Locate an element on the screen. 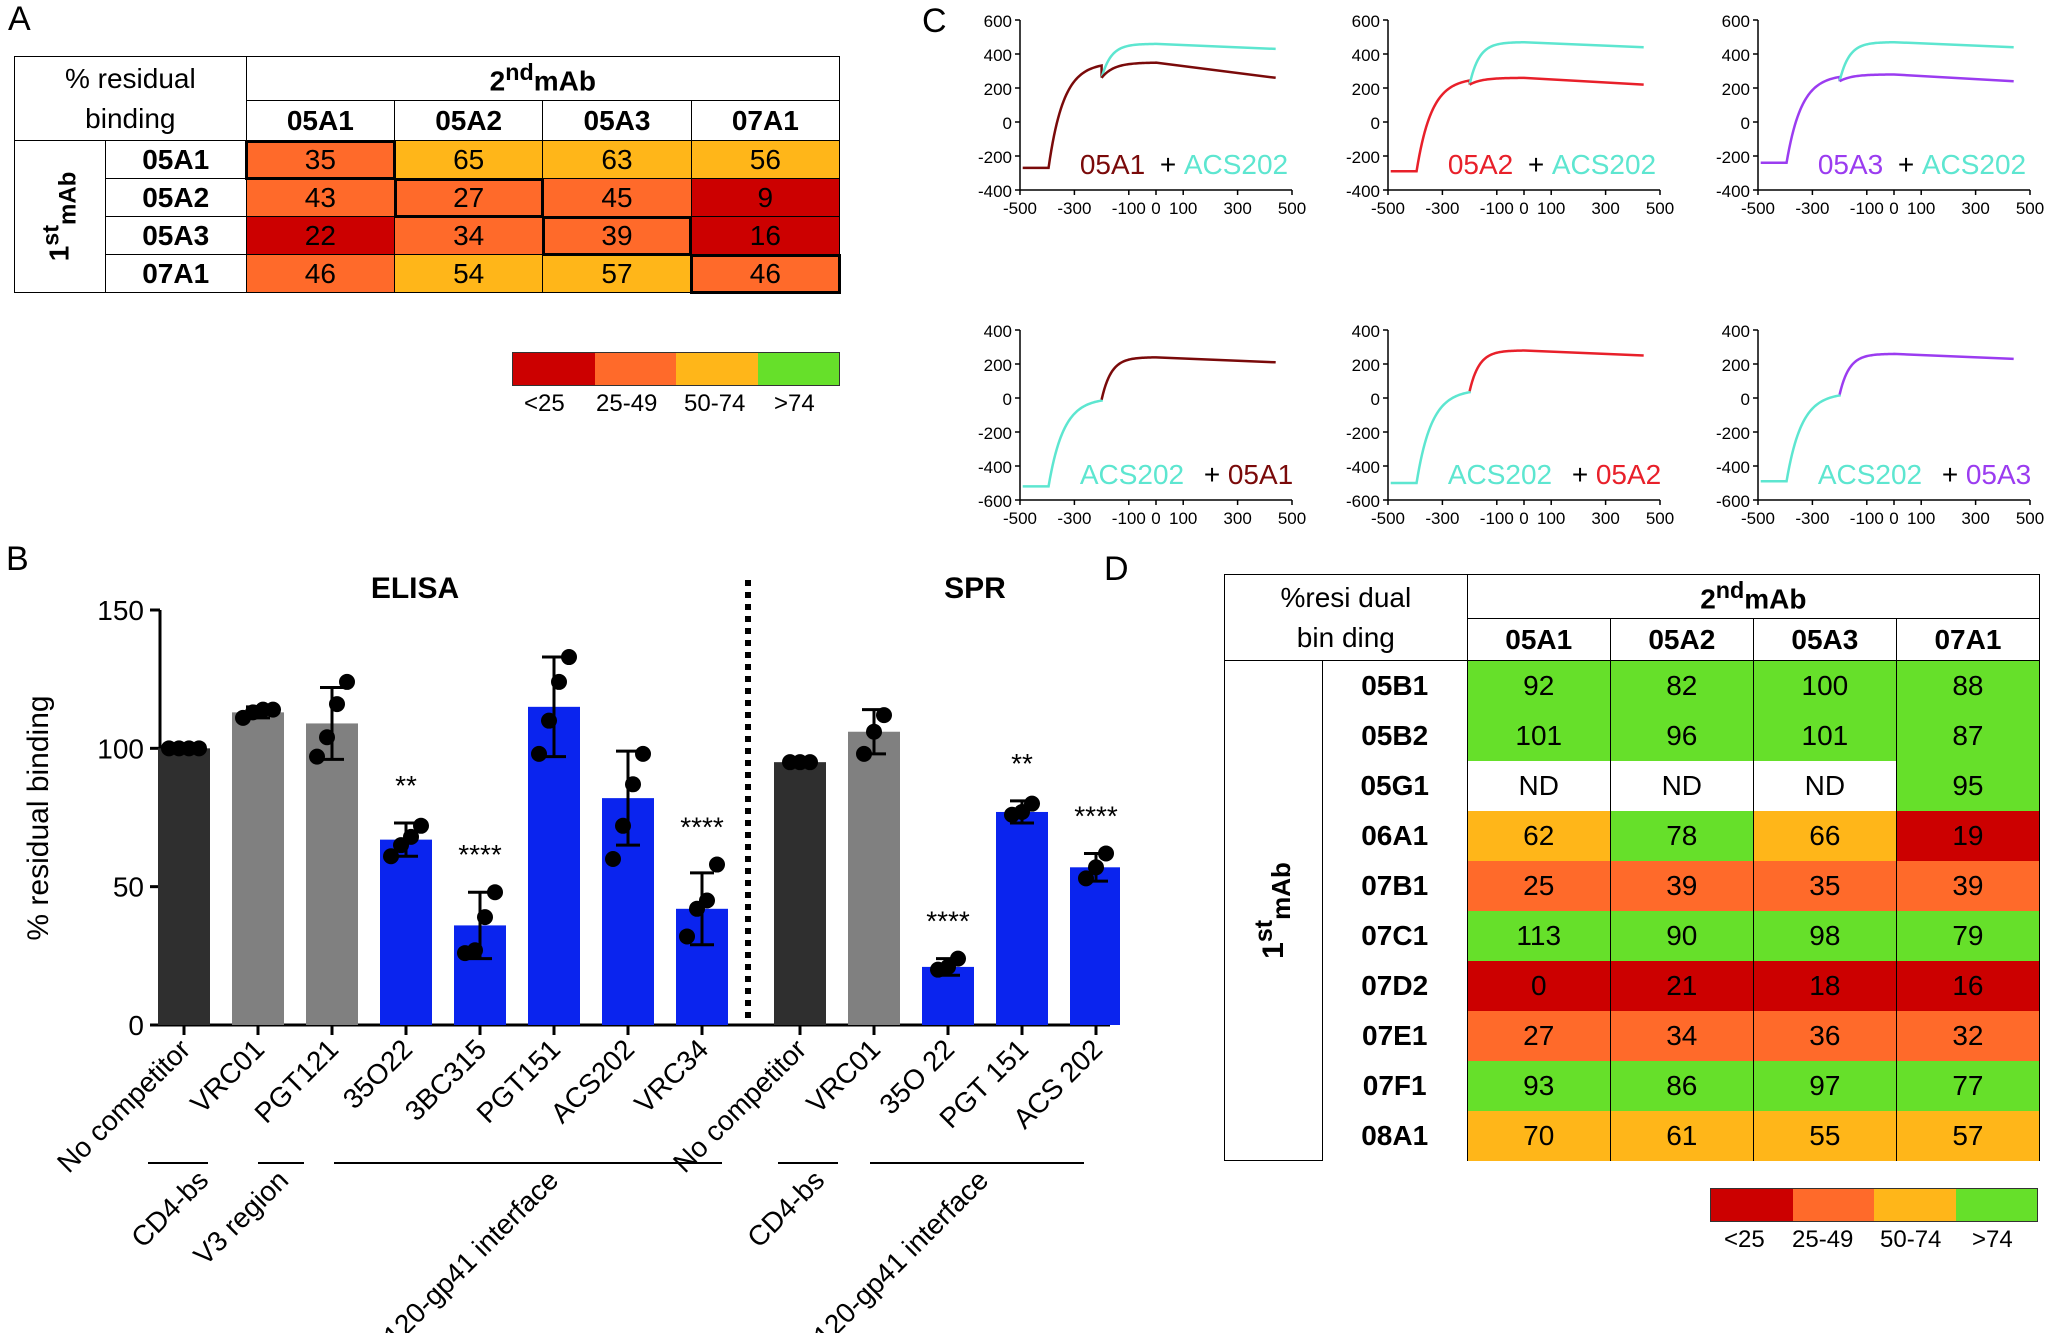 This screenshot has height=1333, width=2048. sensorgram-curve-first is located at coordinates (1800, 438).